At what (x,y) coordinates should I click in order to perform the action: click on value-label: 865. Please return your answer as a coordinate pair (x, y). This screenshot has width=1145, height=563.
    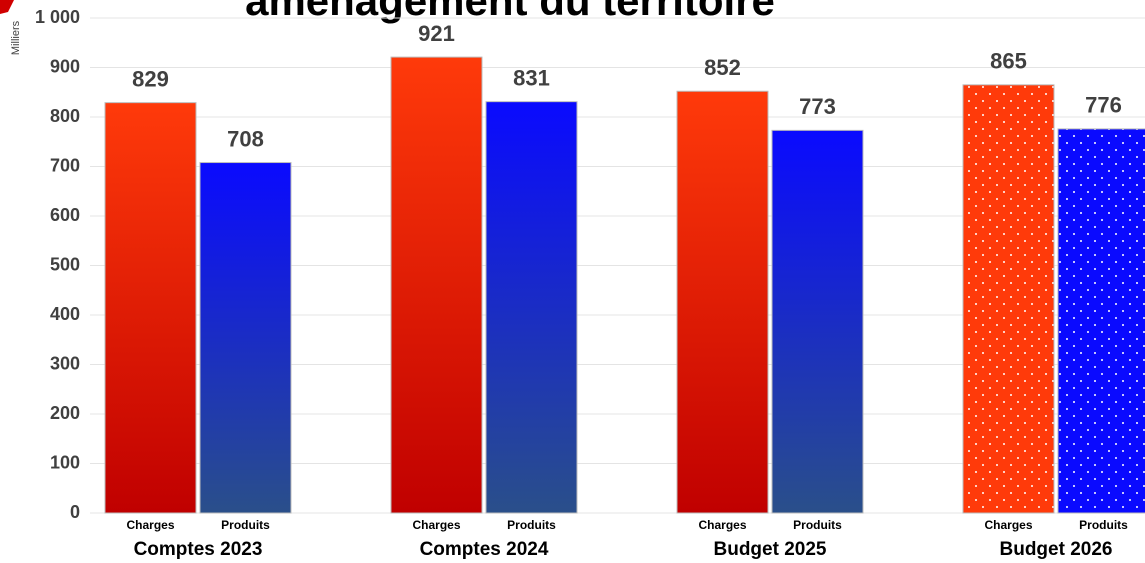
    Looking at the image, I should click on (1008, 61).